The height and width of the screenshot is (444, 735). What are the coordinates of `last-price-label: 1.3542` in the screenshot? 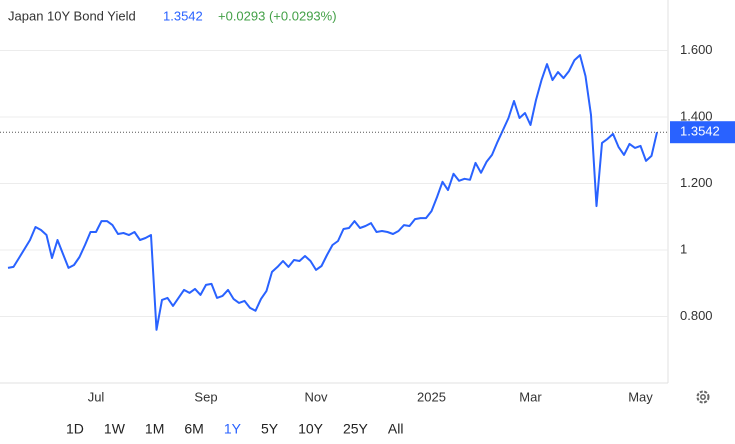 It's located at (700, 131).